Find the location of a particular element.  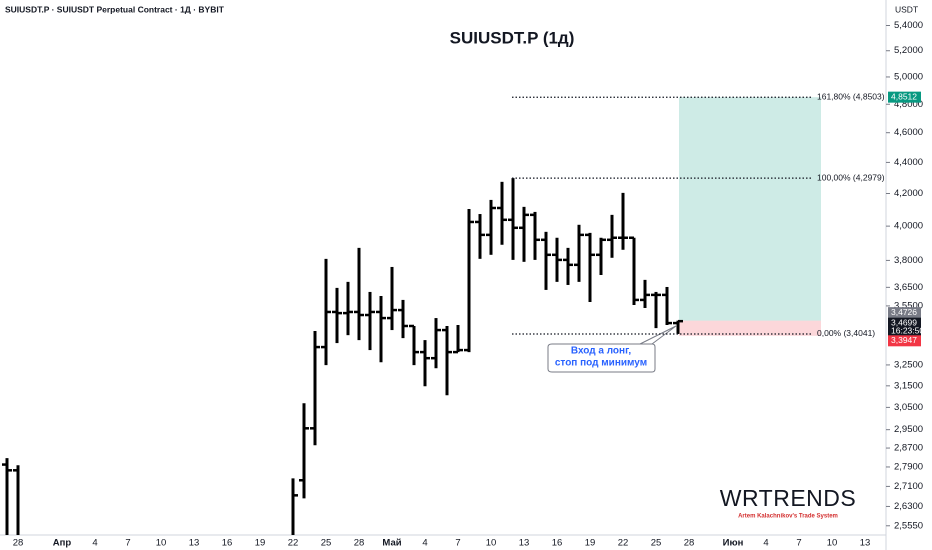

x-tick-label: Май is located at coordinates (391, 543).